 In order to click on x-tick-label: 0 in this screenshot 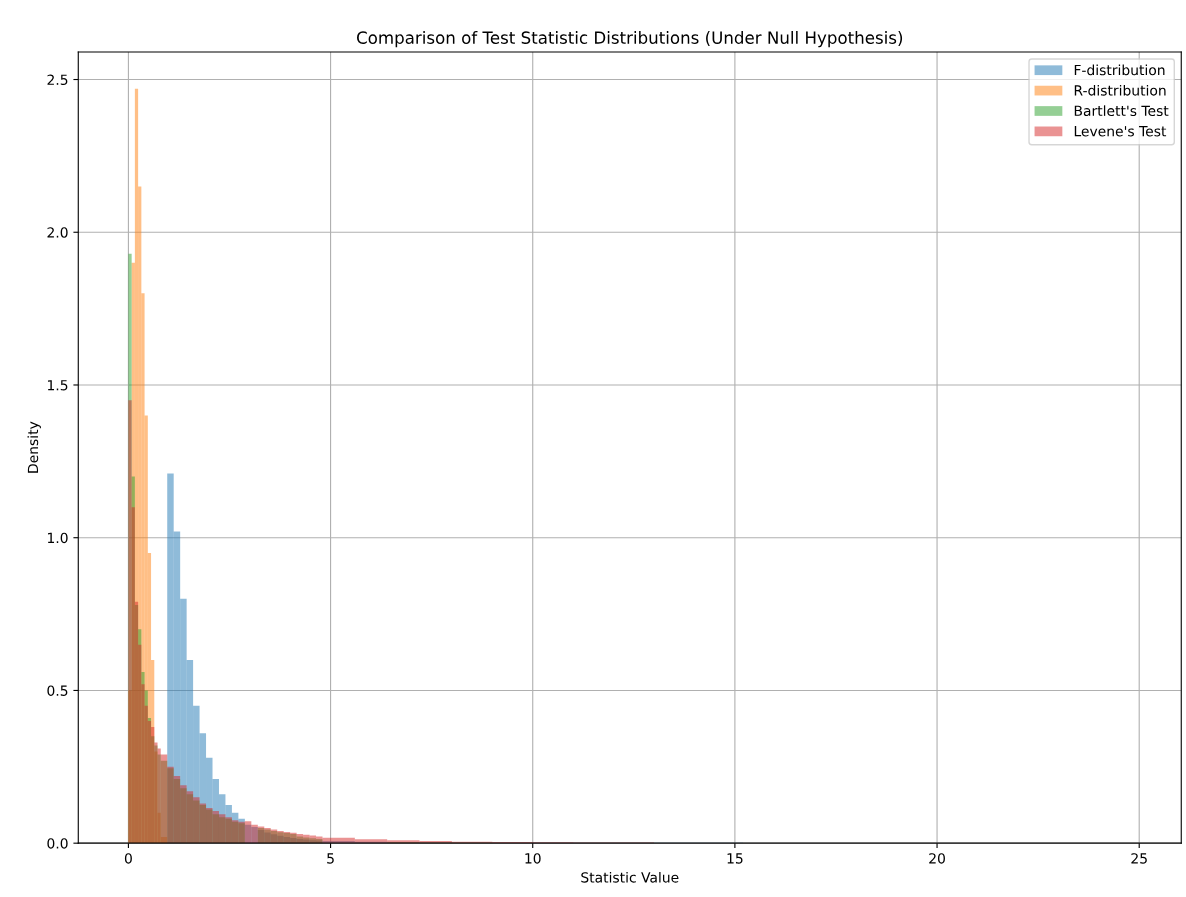, I will do `click(128, 858)`.